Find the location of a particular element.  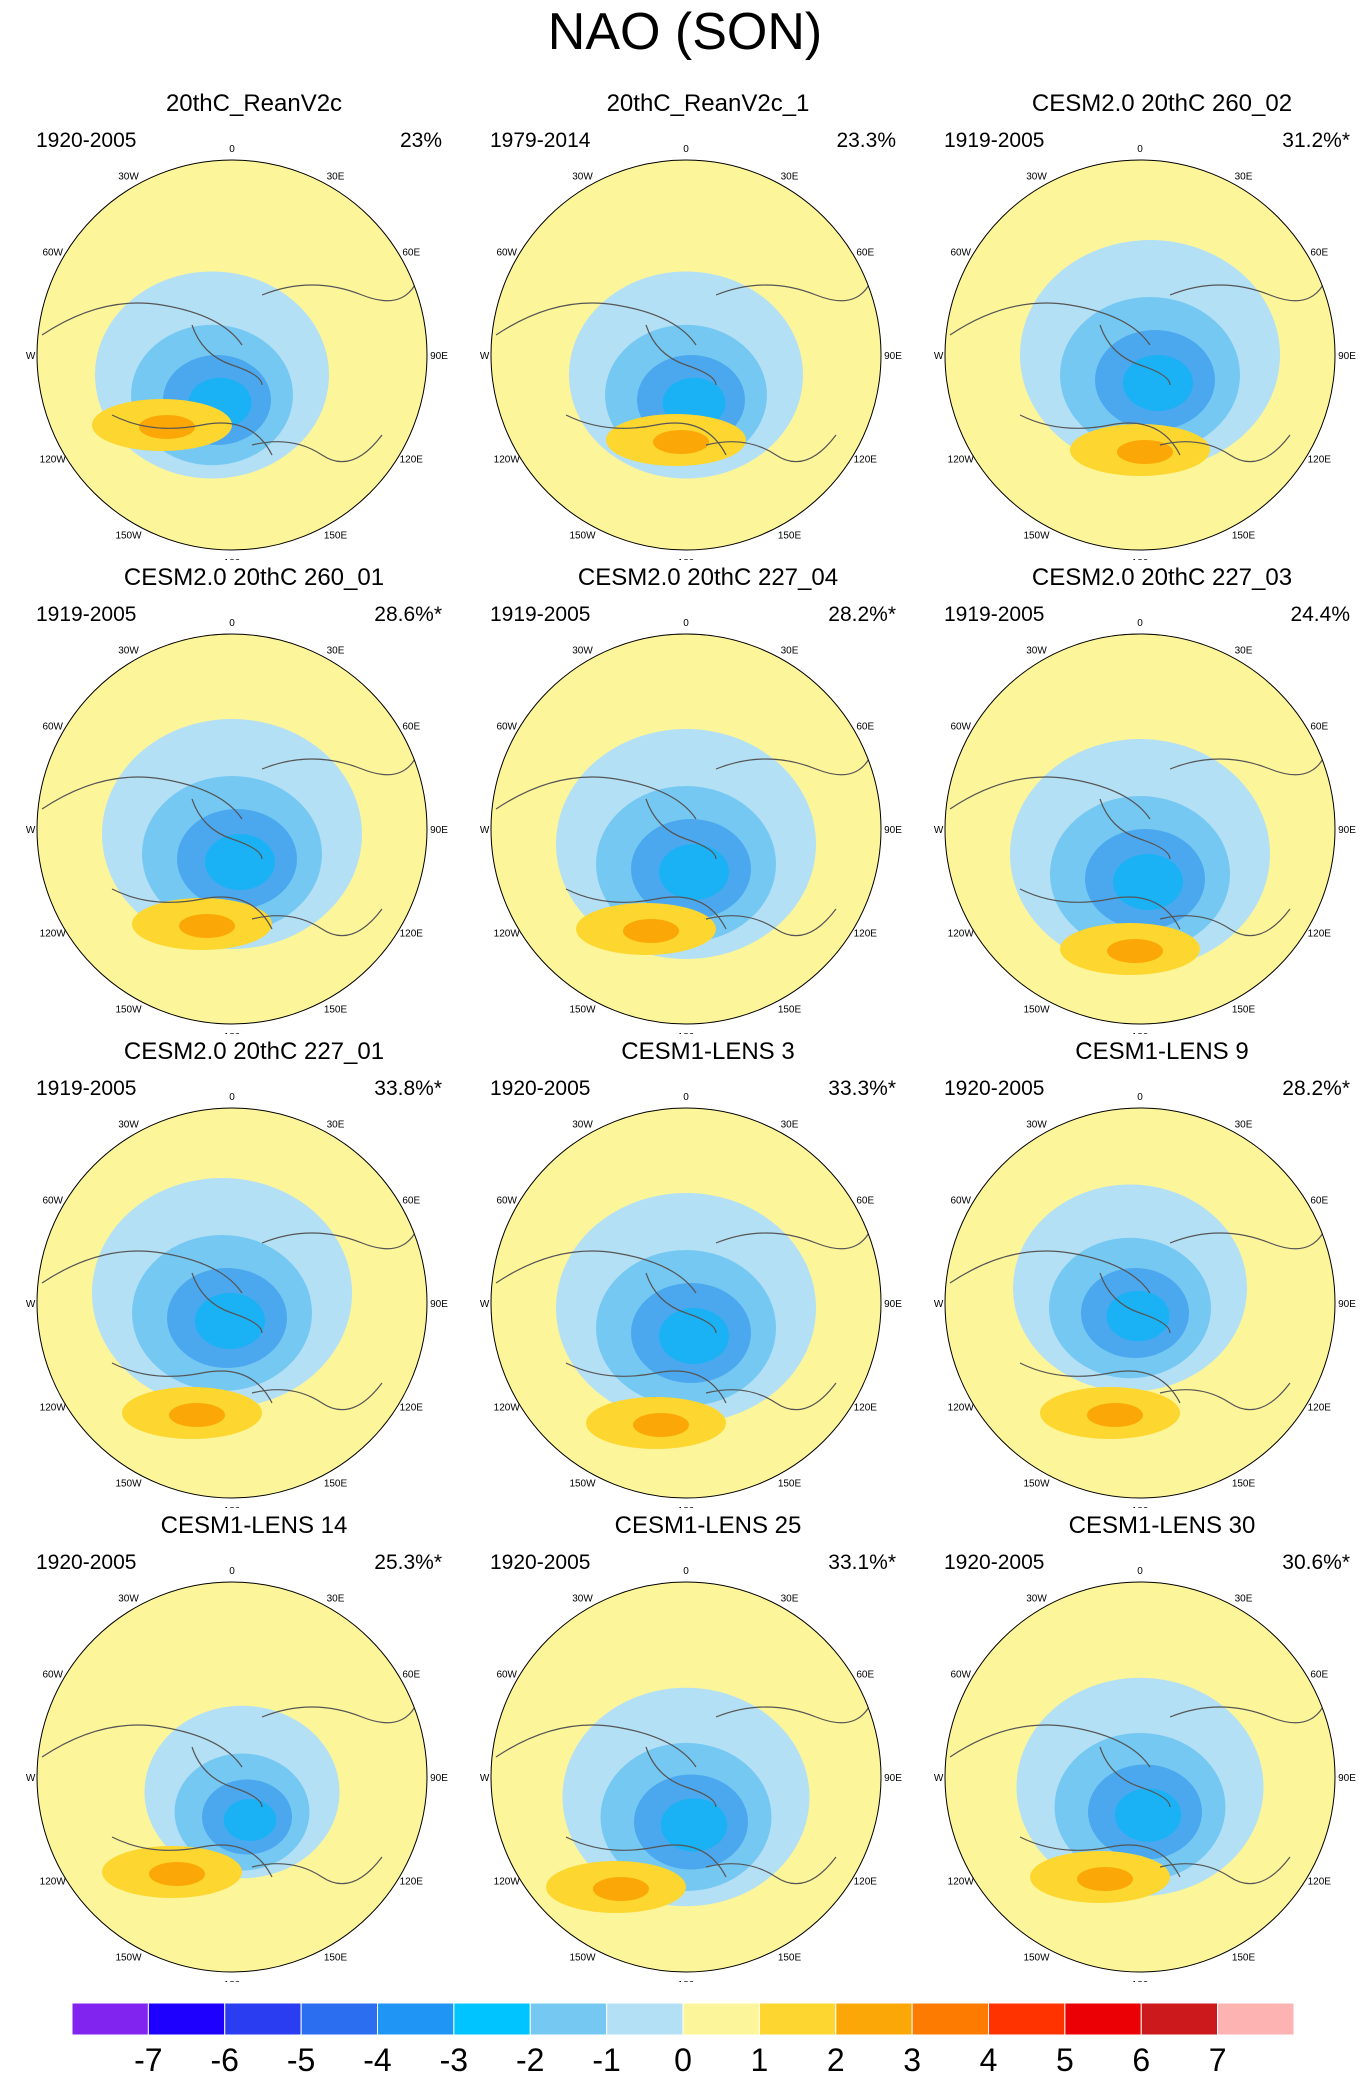

panel-period: 1979-2014 is located at coordinates (540, 140).